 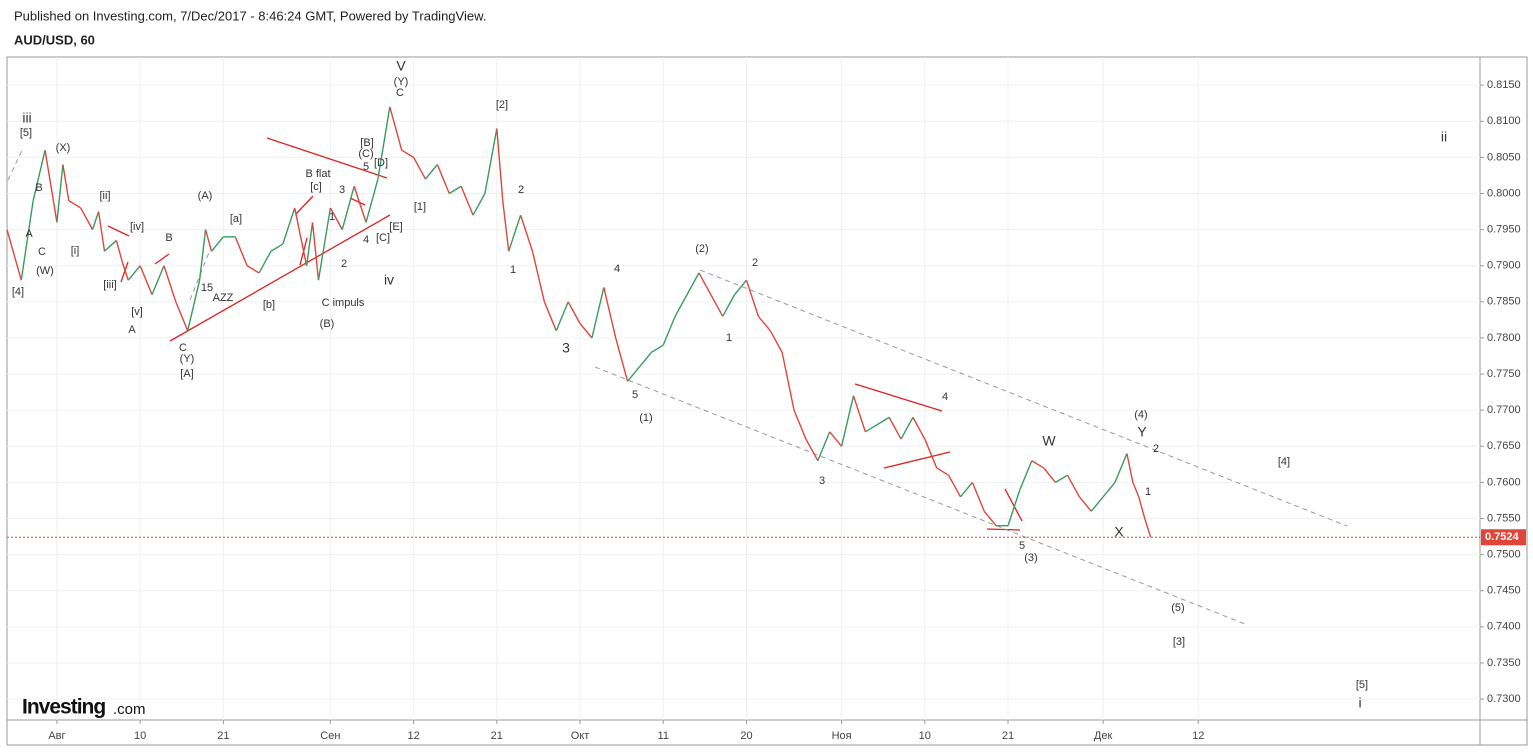 What do you see at coordinates (366, 143) in the screenshot?
I see `wave-label: [B]` at bounding box center [366, 143].